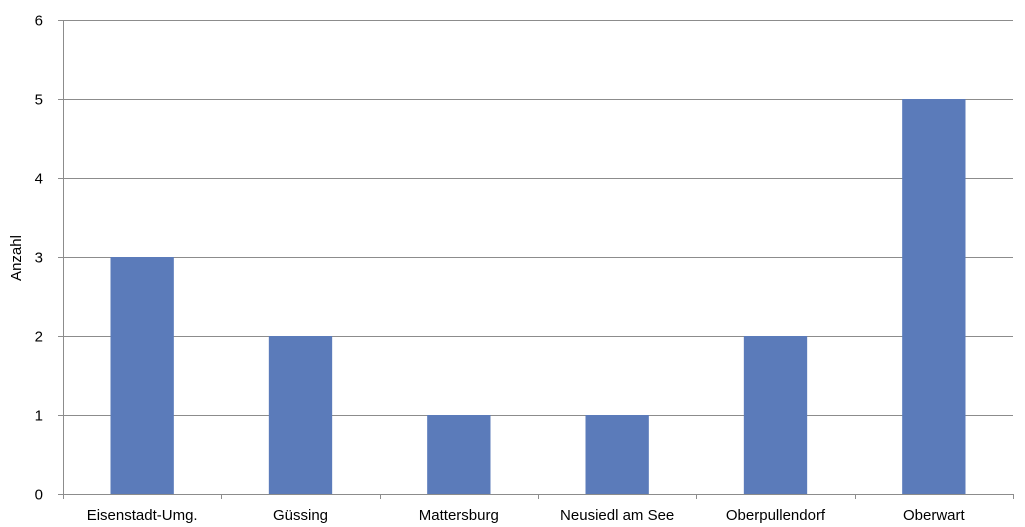  I want to click on y-tick-label-5: 5, so click(39, 100).